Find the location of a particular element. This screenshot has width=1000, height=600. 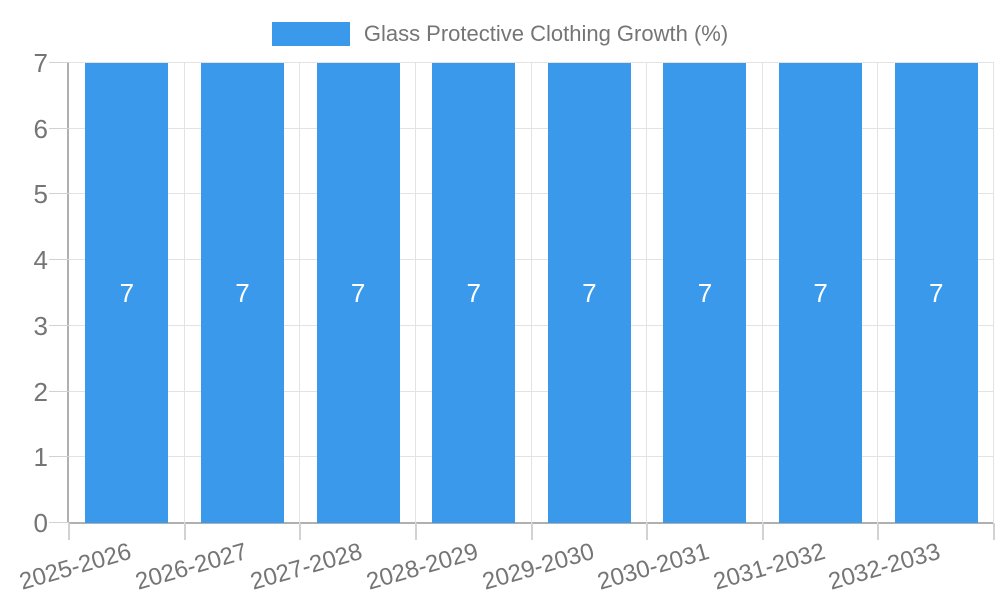

y-axis-tick-label: 0 is located at coordinates (40, 523).